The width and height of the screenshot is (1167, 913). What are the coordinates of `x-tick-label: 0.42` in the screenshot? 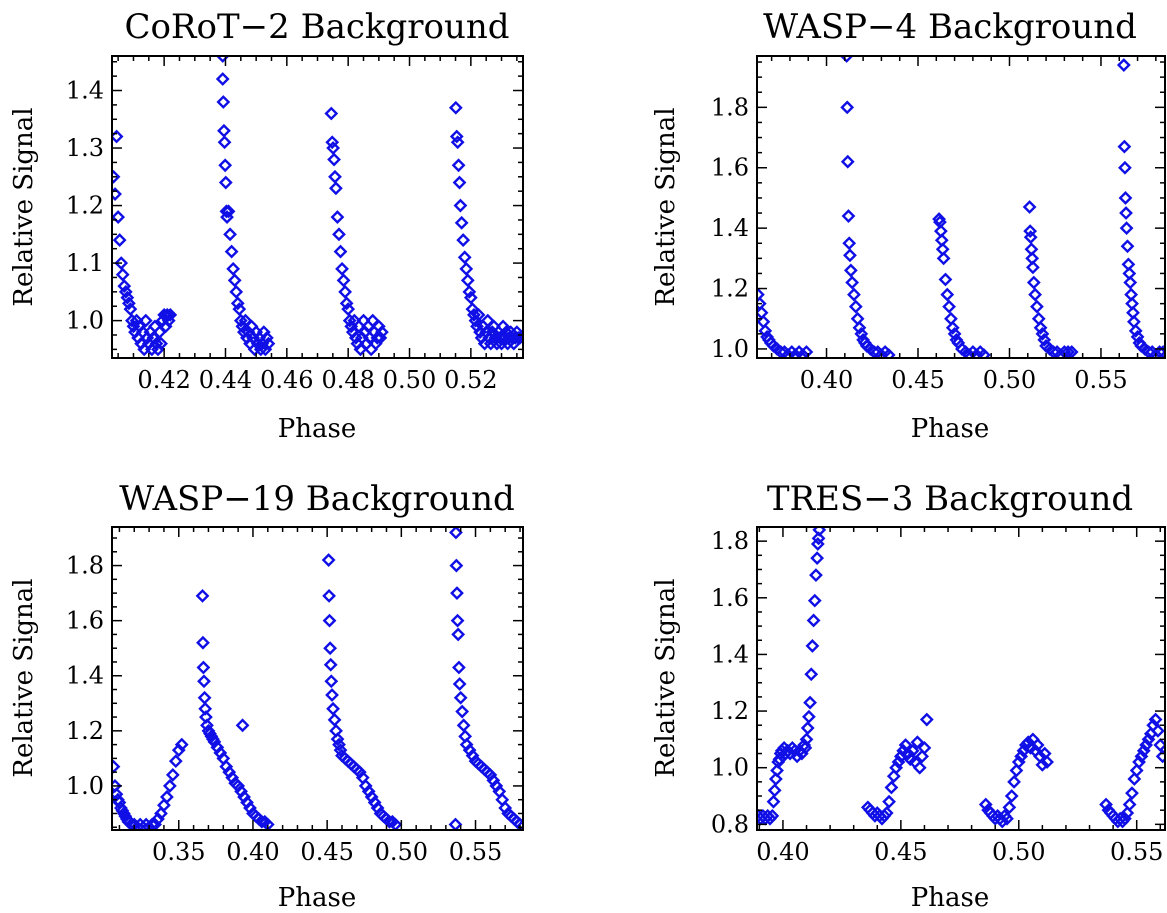 It's located at (163, 380).